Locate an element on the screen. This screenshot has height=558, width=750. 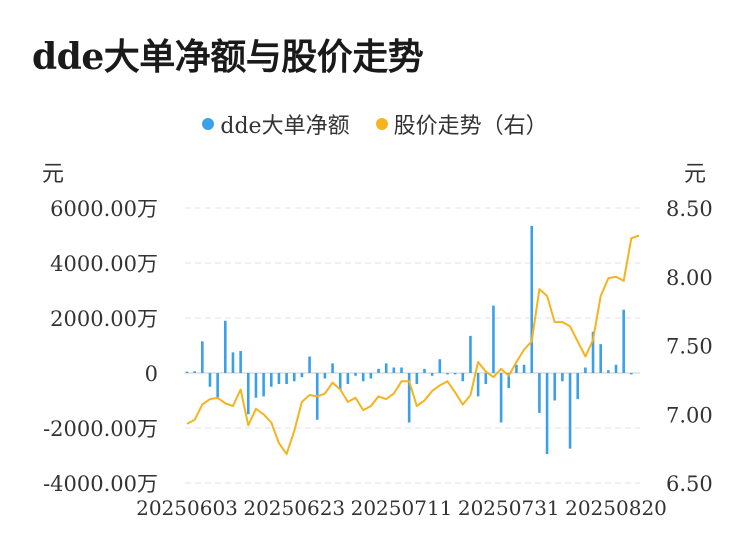
legend-dot-price is located at coordinates (381, 124).